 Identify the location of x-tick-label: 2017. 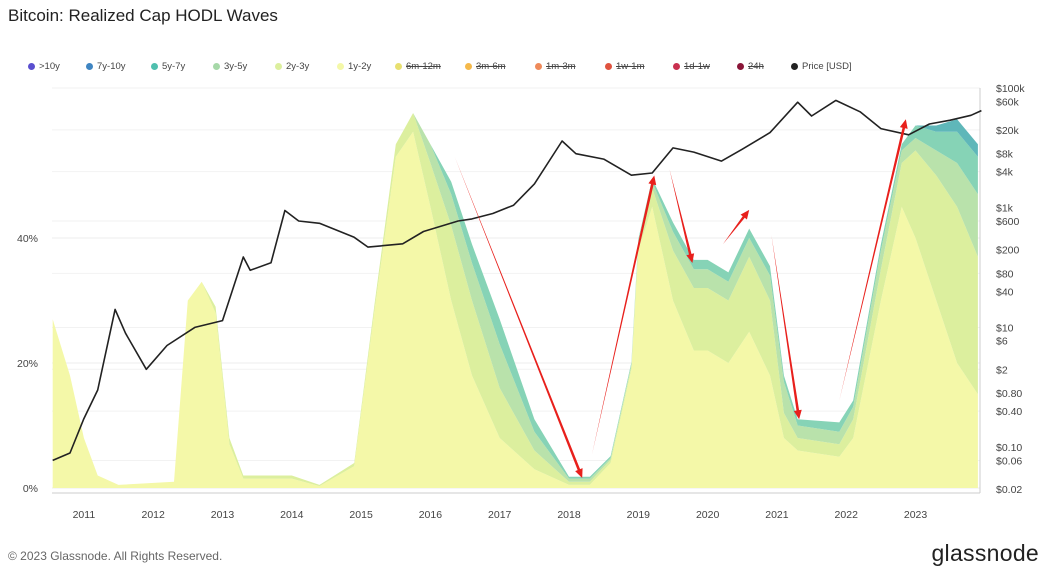
(500, 515).